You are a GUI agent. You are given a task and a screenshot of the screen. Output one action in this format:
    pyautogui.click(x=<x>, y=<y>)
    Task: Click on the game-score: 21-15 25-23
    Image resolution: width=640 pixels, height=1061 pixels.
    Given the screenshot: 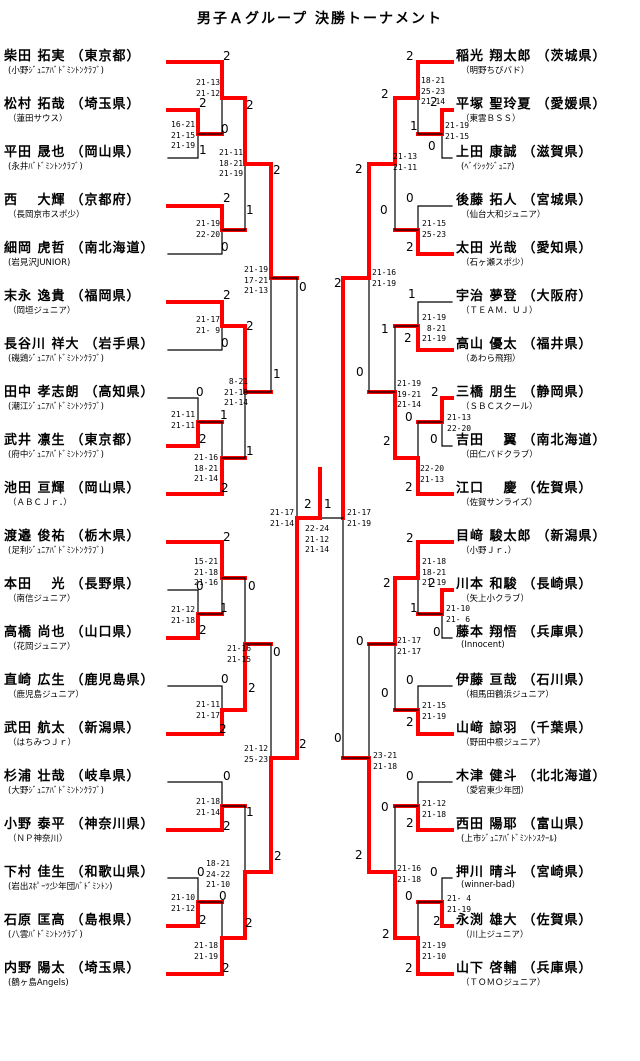 What is the action you would take?
    pyautogui.click(x=434, y=229)
    